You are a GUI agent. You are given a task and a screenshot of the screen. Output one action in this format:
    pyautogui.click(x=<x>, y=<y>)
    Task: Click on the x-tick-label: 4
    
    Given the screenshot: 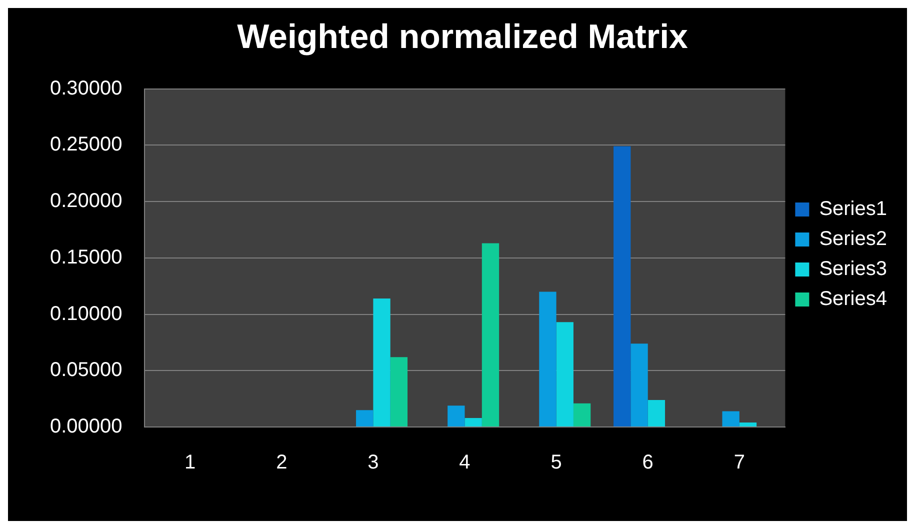 What is the action you would take?
    pyautogui.click(x=464, y=463)
    